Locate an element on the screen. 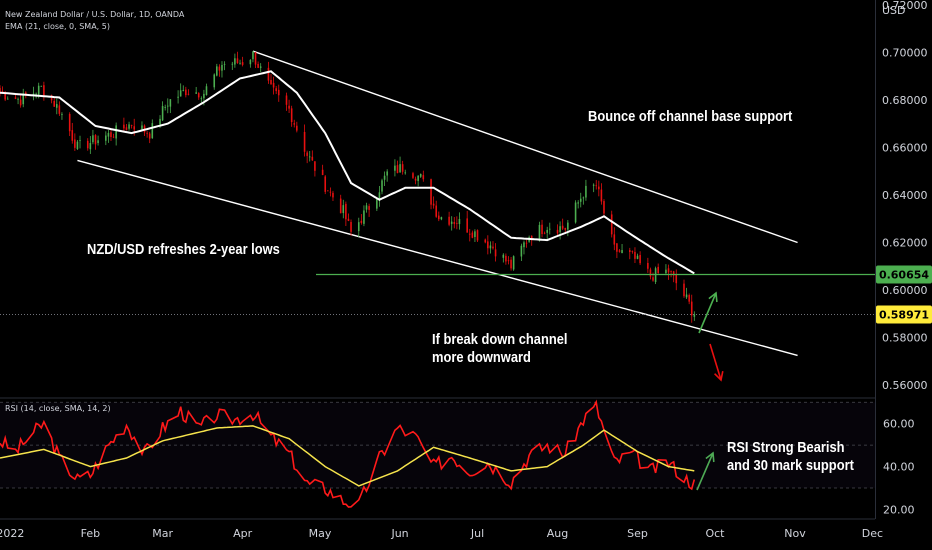 Image resolution: width=932 pixels, height=550 pixels. support-line is located at coordinates (437, 294).